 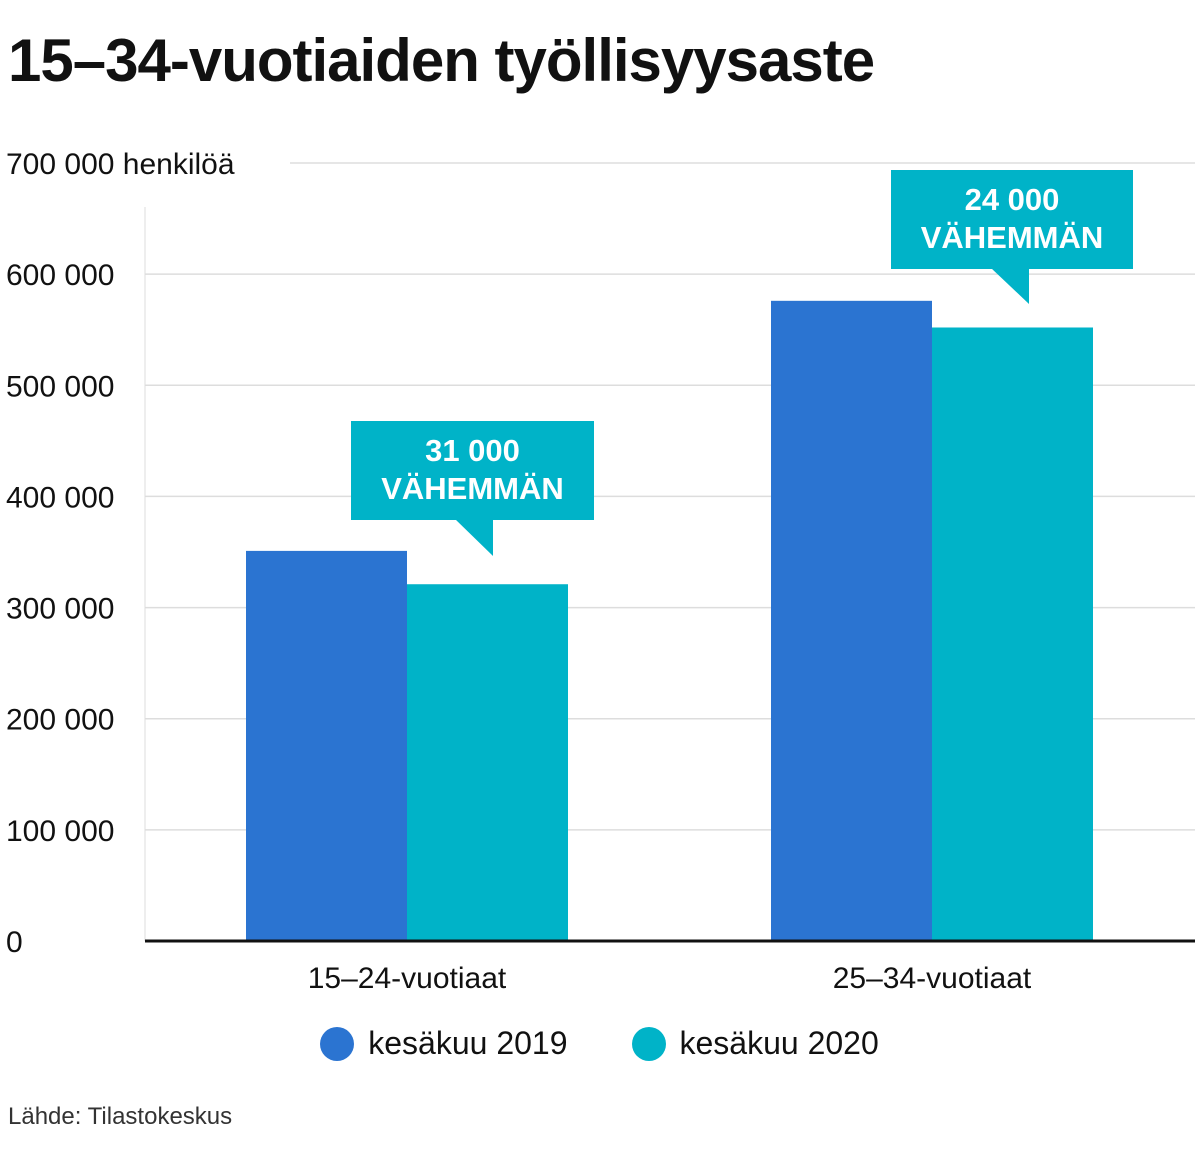 I want to click on legend-swatch-2020, so click(x=648, y=1043).